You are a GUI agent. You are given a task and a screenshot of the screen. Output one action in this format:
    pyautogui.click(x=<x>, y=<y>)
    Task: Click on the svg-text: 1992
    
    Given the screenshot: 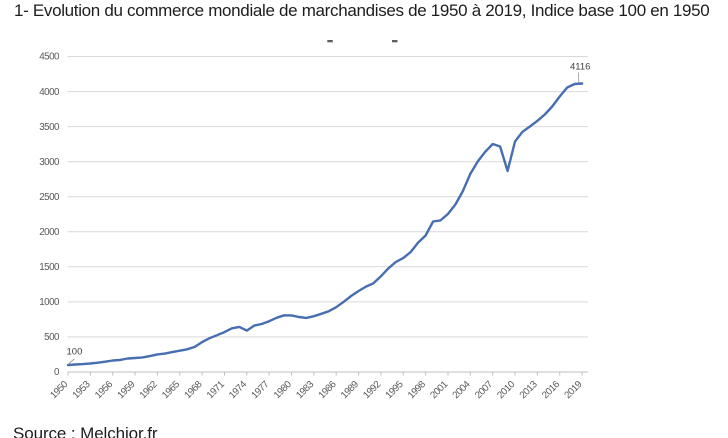 What is the action you would take?
    pyautogui.click(x=372, y=390)
    